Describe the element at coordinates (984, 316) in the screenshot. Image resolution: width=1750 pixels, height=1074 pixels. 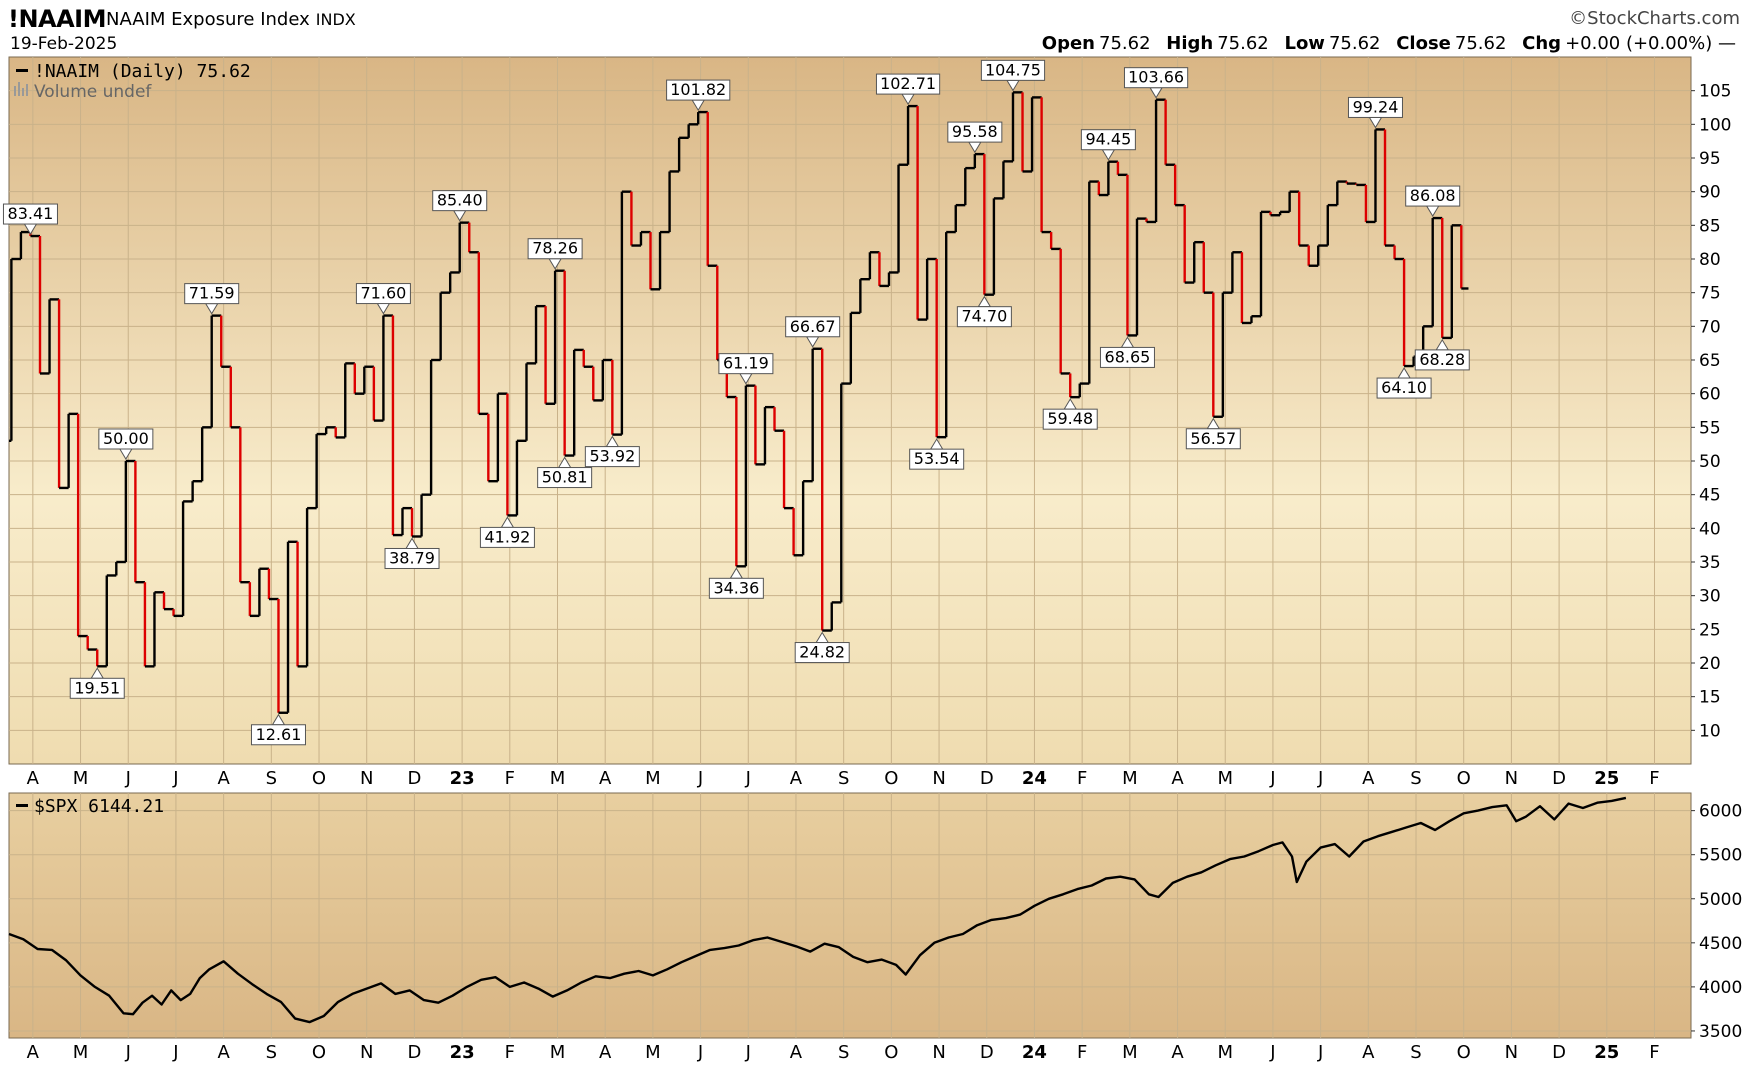
I see `annotation-label: 74.70` at that location.